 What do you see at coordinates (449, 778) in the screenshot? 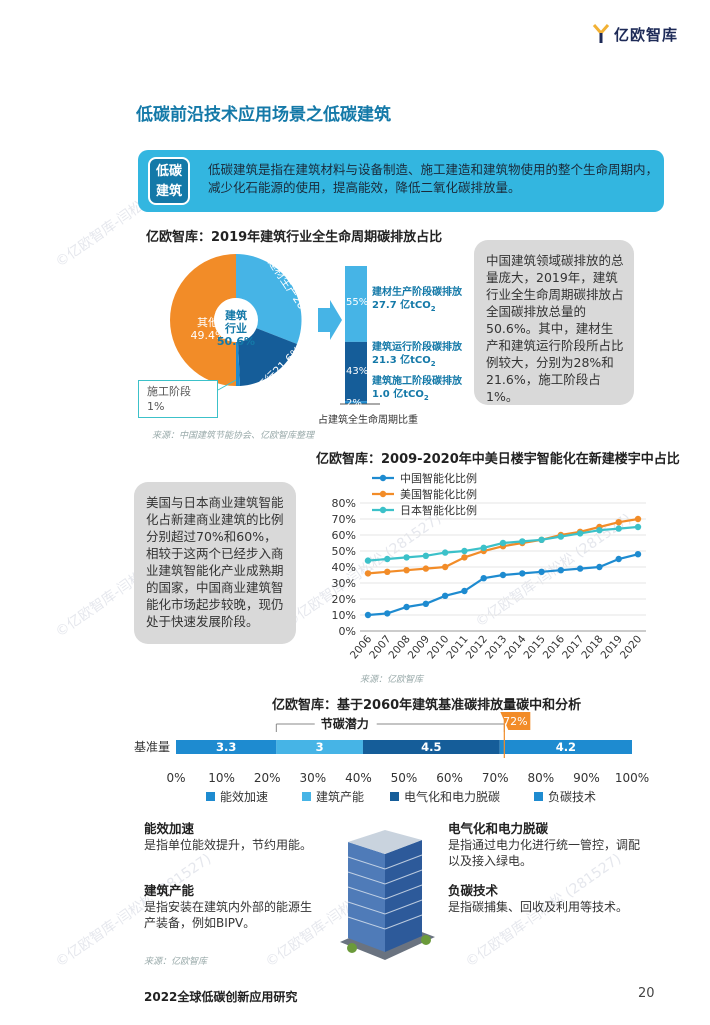
I see `x-tick-label: 60%` at bounding box center [449, 778].